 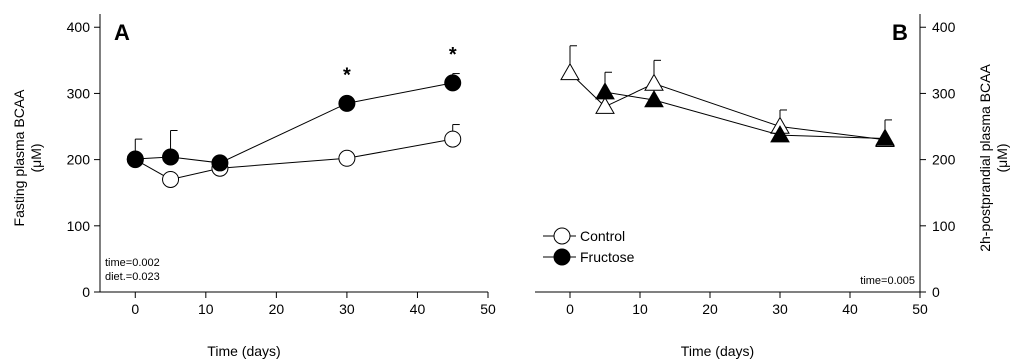 I want to click on stats-note: diet.=0.023, so click(x=132, y=277).